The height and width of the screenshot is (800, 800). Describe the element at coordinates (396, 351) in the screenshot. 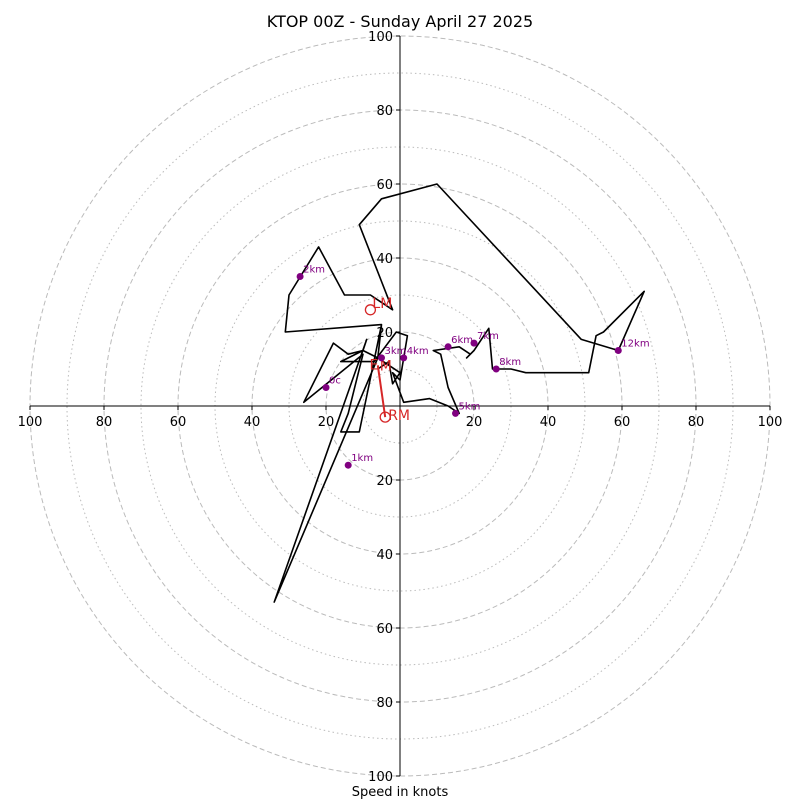

I see `height-marker-label: 3km` at that location.